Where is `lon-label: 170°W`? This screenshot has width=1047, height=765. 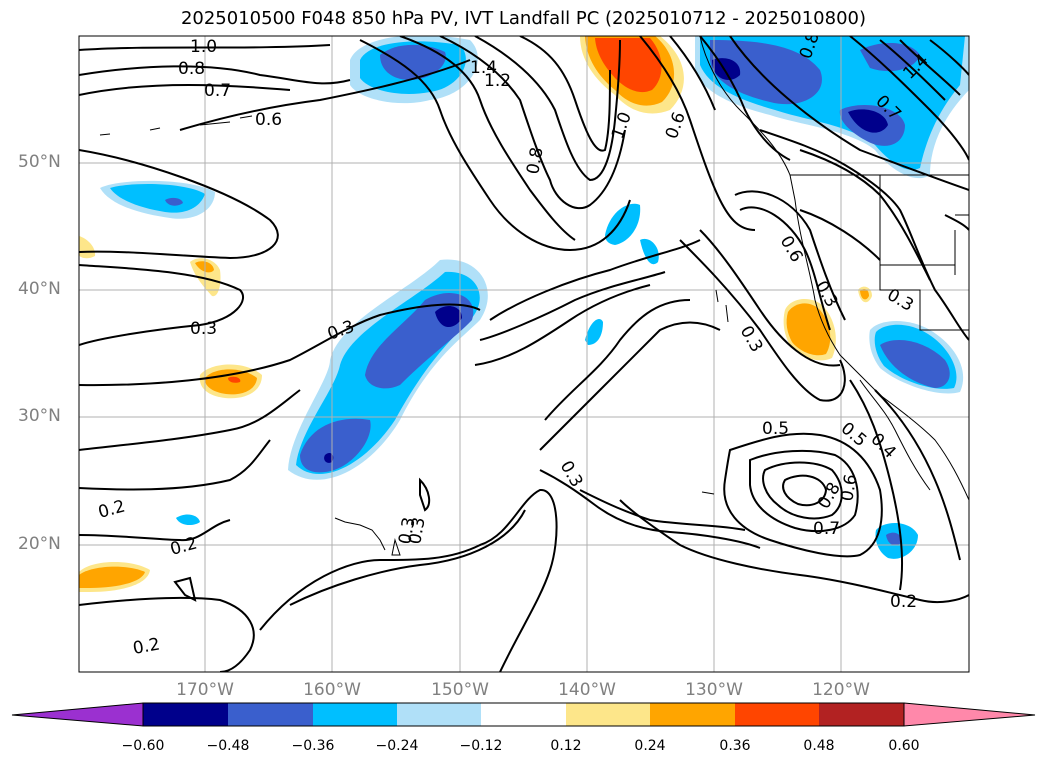 lon-label: 170°W is located at coordinates (205, 690).